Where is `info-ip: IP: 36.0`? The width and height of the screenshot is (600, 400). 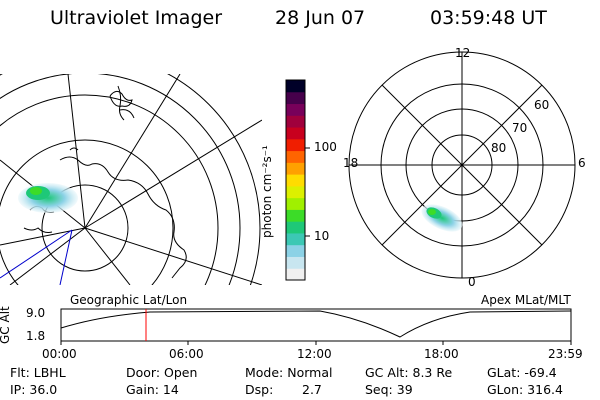 info-ip: IP: 36.0 is located at coordinates (34, 389).